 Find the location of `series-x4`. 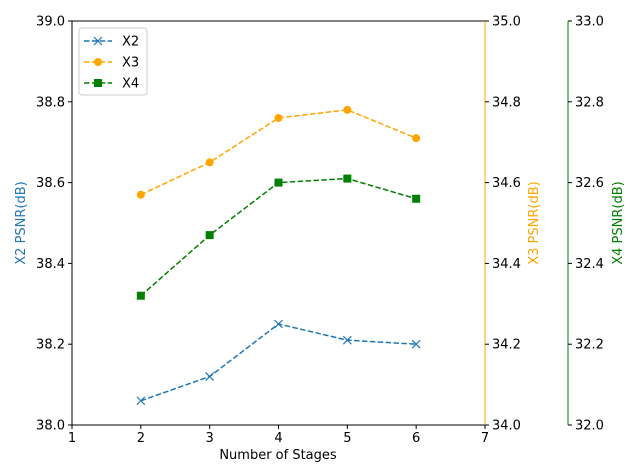

series-x4 is located at coordinates (278, 237).